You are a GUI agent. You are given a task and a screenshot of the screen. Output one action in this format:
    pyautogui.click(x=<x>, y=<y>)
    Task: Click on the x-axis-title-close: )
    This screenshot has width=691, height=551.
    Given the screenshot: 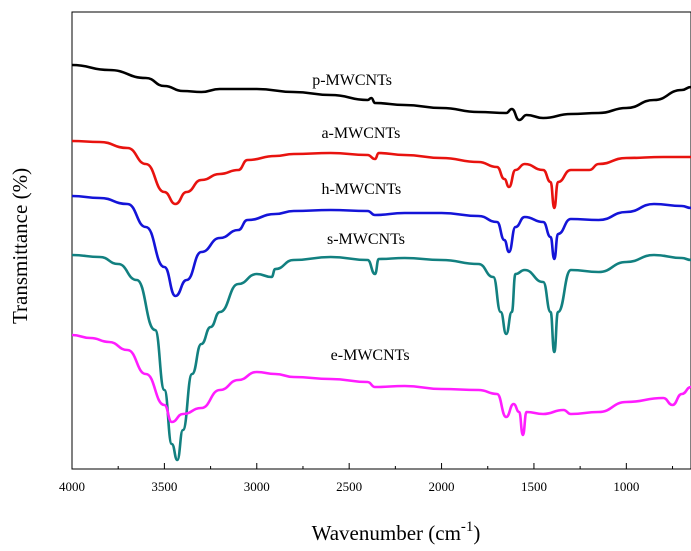 What is the action you would take?
    pyautogui.click(x=476, y=533)
    